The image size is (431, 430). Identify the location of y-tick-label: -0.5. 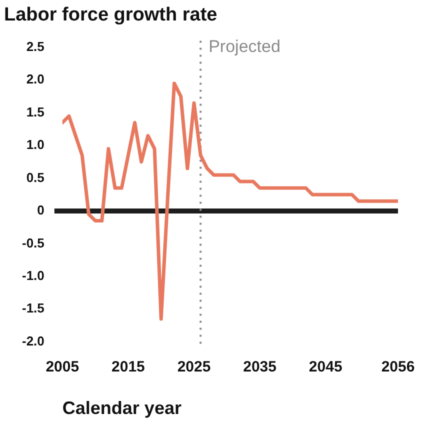
(33, 242).